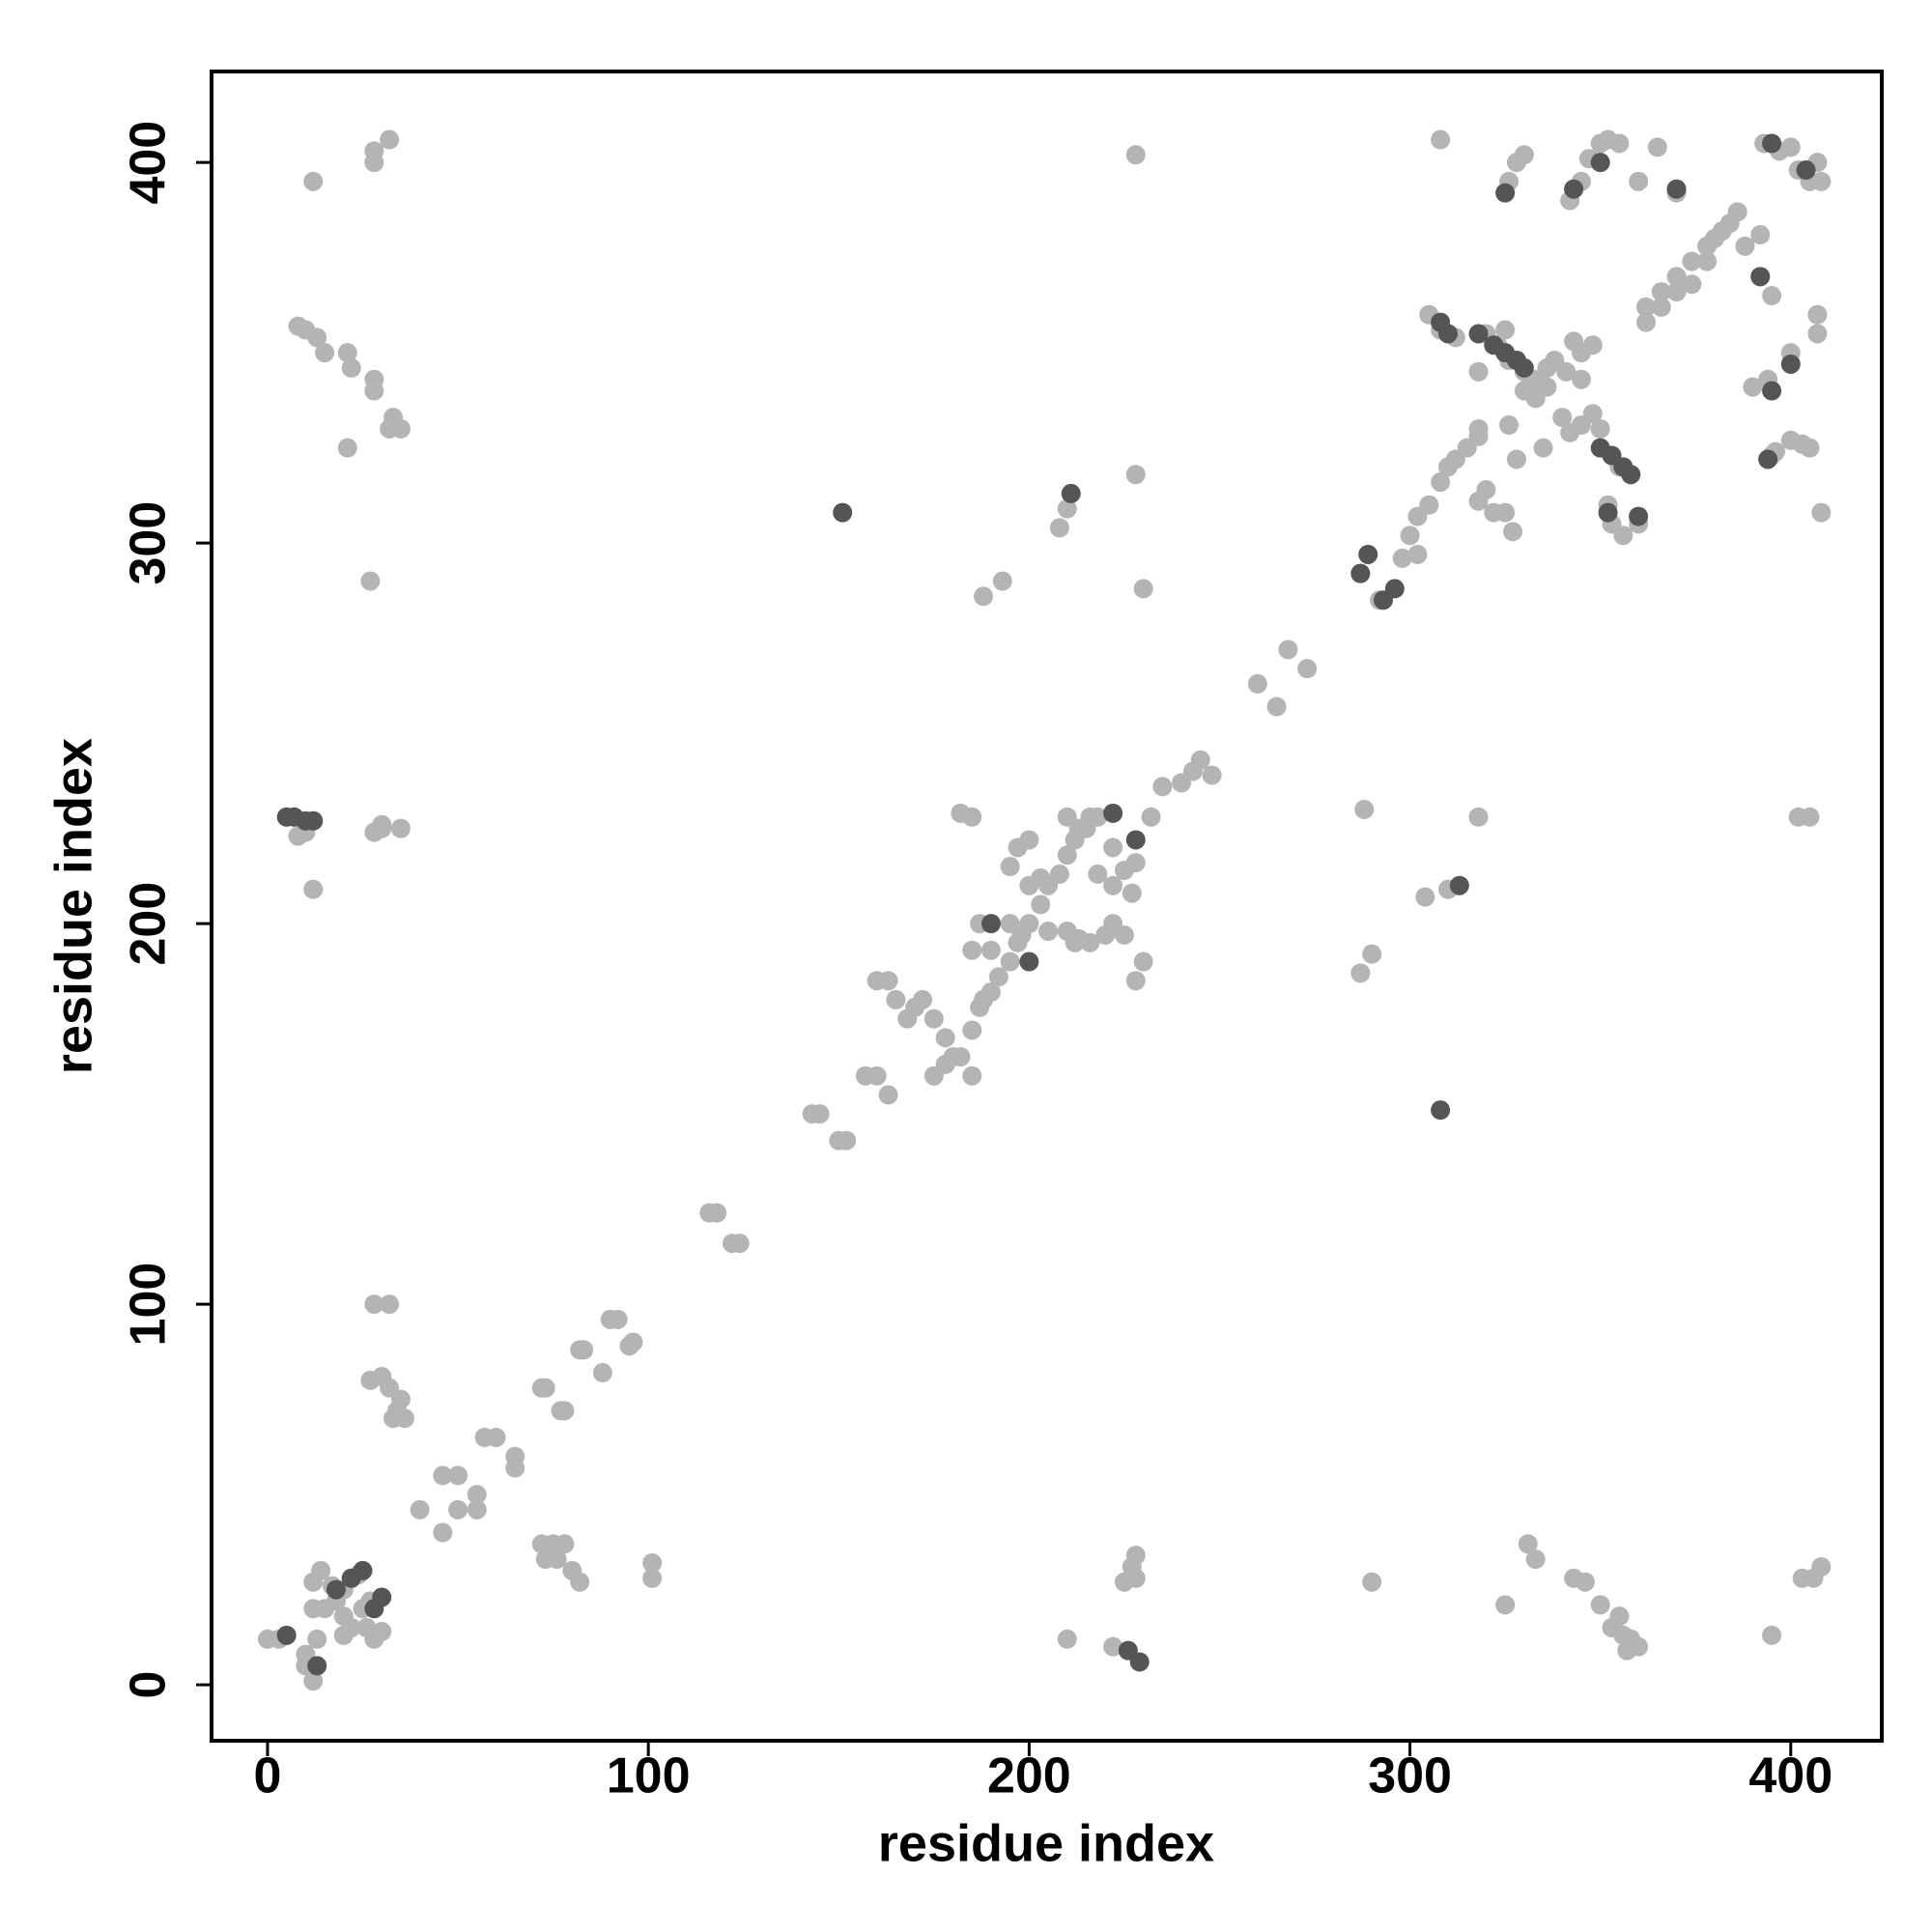 Image resolution: width=1932 pixels, height=1932 pixels. What do you see at coordinates (267, 1776) in the screenshot?
I see `x-tick-label: 0` at bounding box center [267, 1776].